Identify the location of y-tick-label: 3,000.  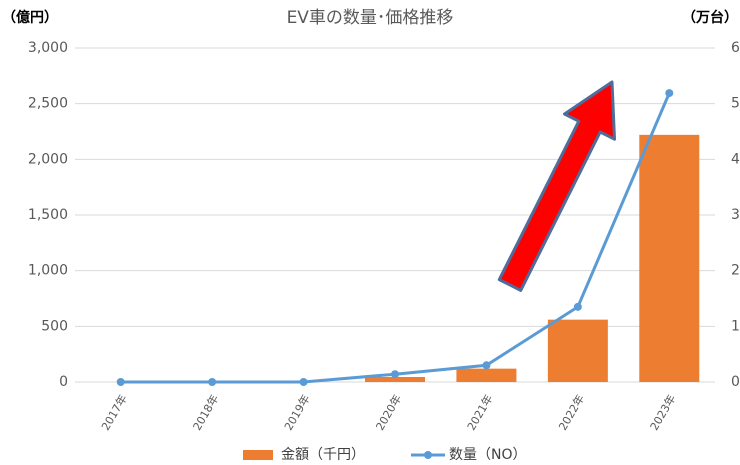
(48, 48).